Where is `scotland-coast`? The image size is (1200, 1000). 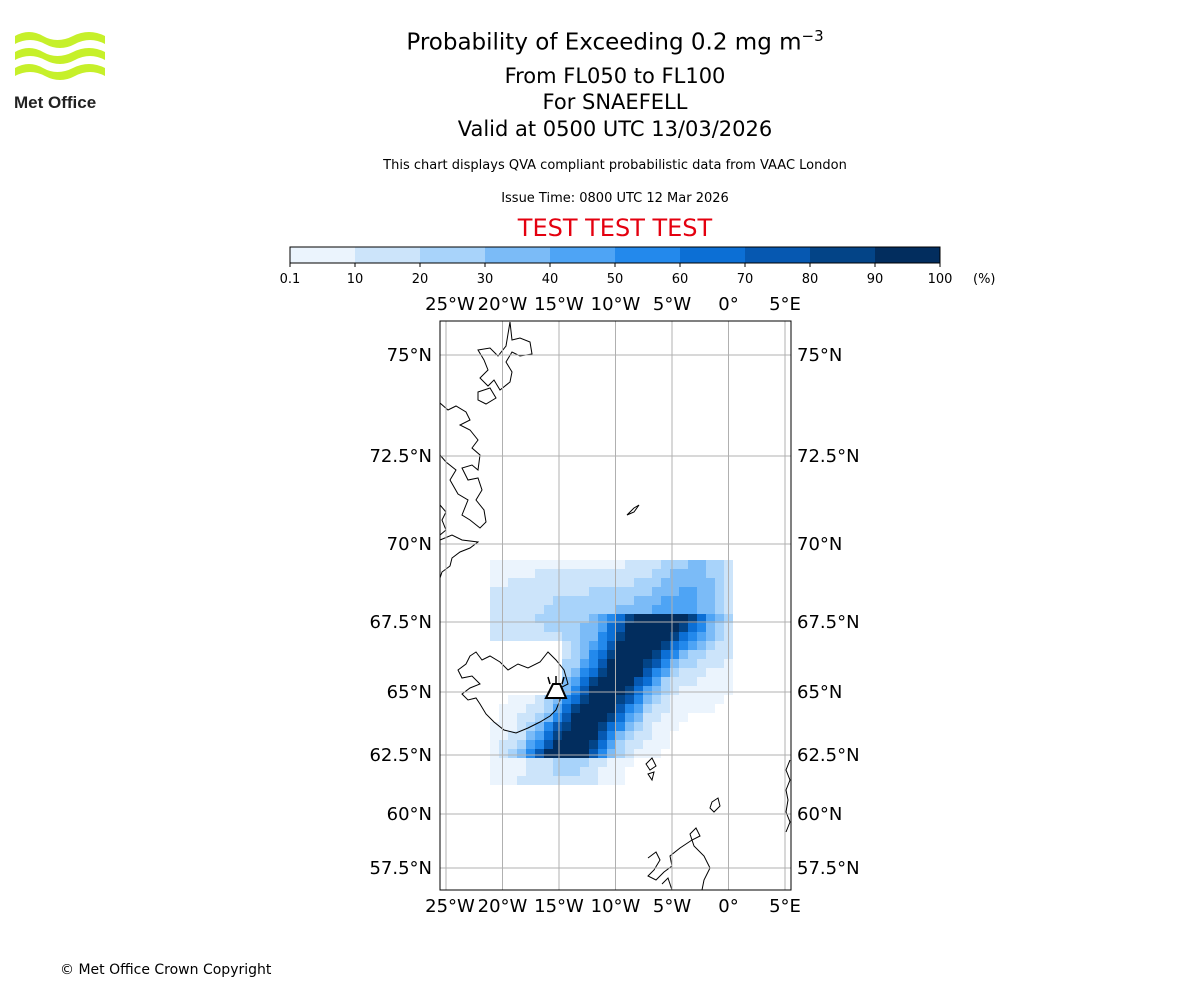
scotland-coast is located at coordinates (679, 859).